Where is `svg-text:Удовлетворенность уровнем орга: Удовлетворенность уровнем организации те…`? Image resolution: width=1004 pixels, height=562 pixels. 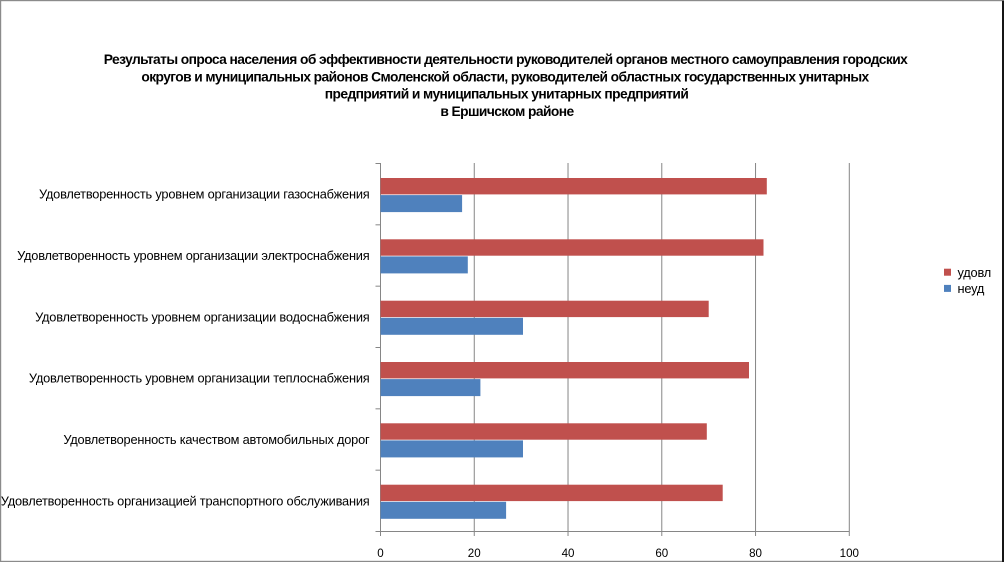
svg-text:Удовлетворенность уровнем орга: Удовлетворенность уровнем организации те… is located at coordinates (199, 378).